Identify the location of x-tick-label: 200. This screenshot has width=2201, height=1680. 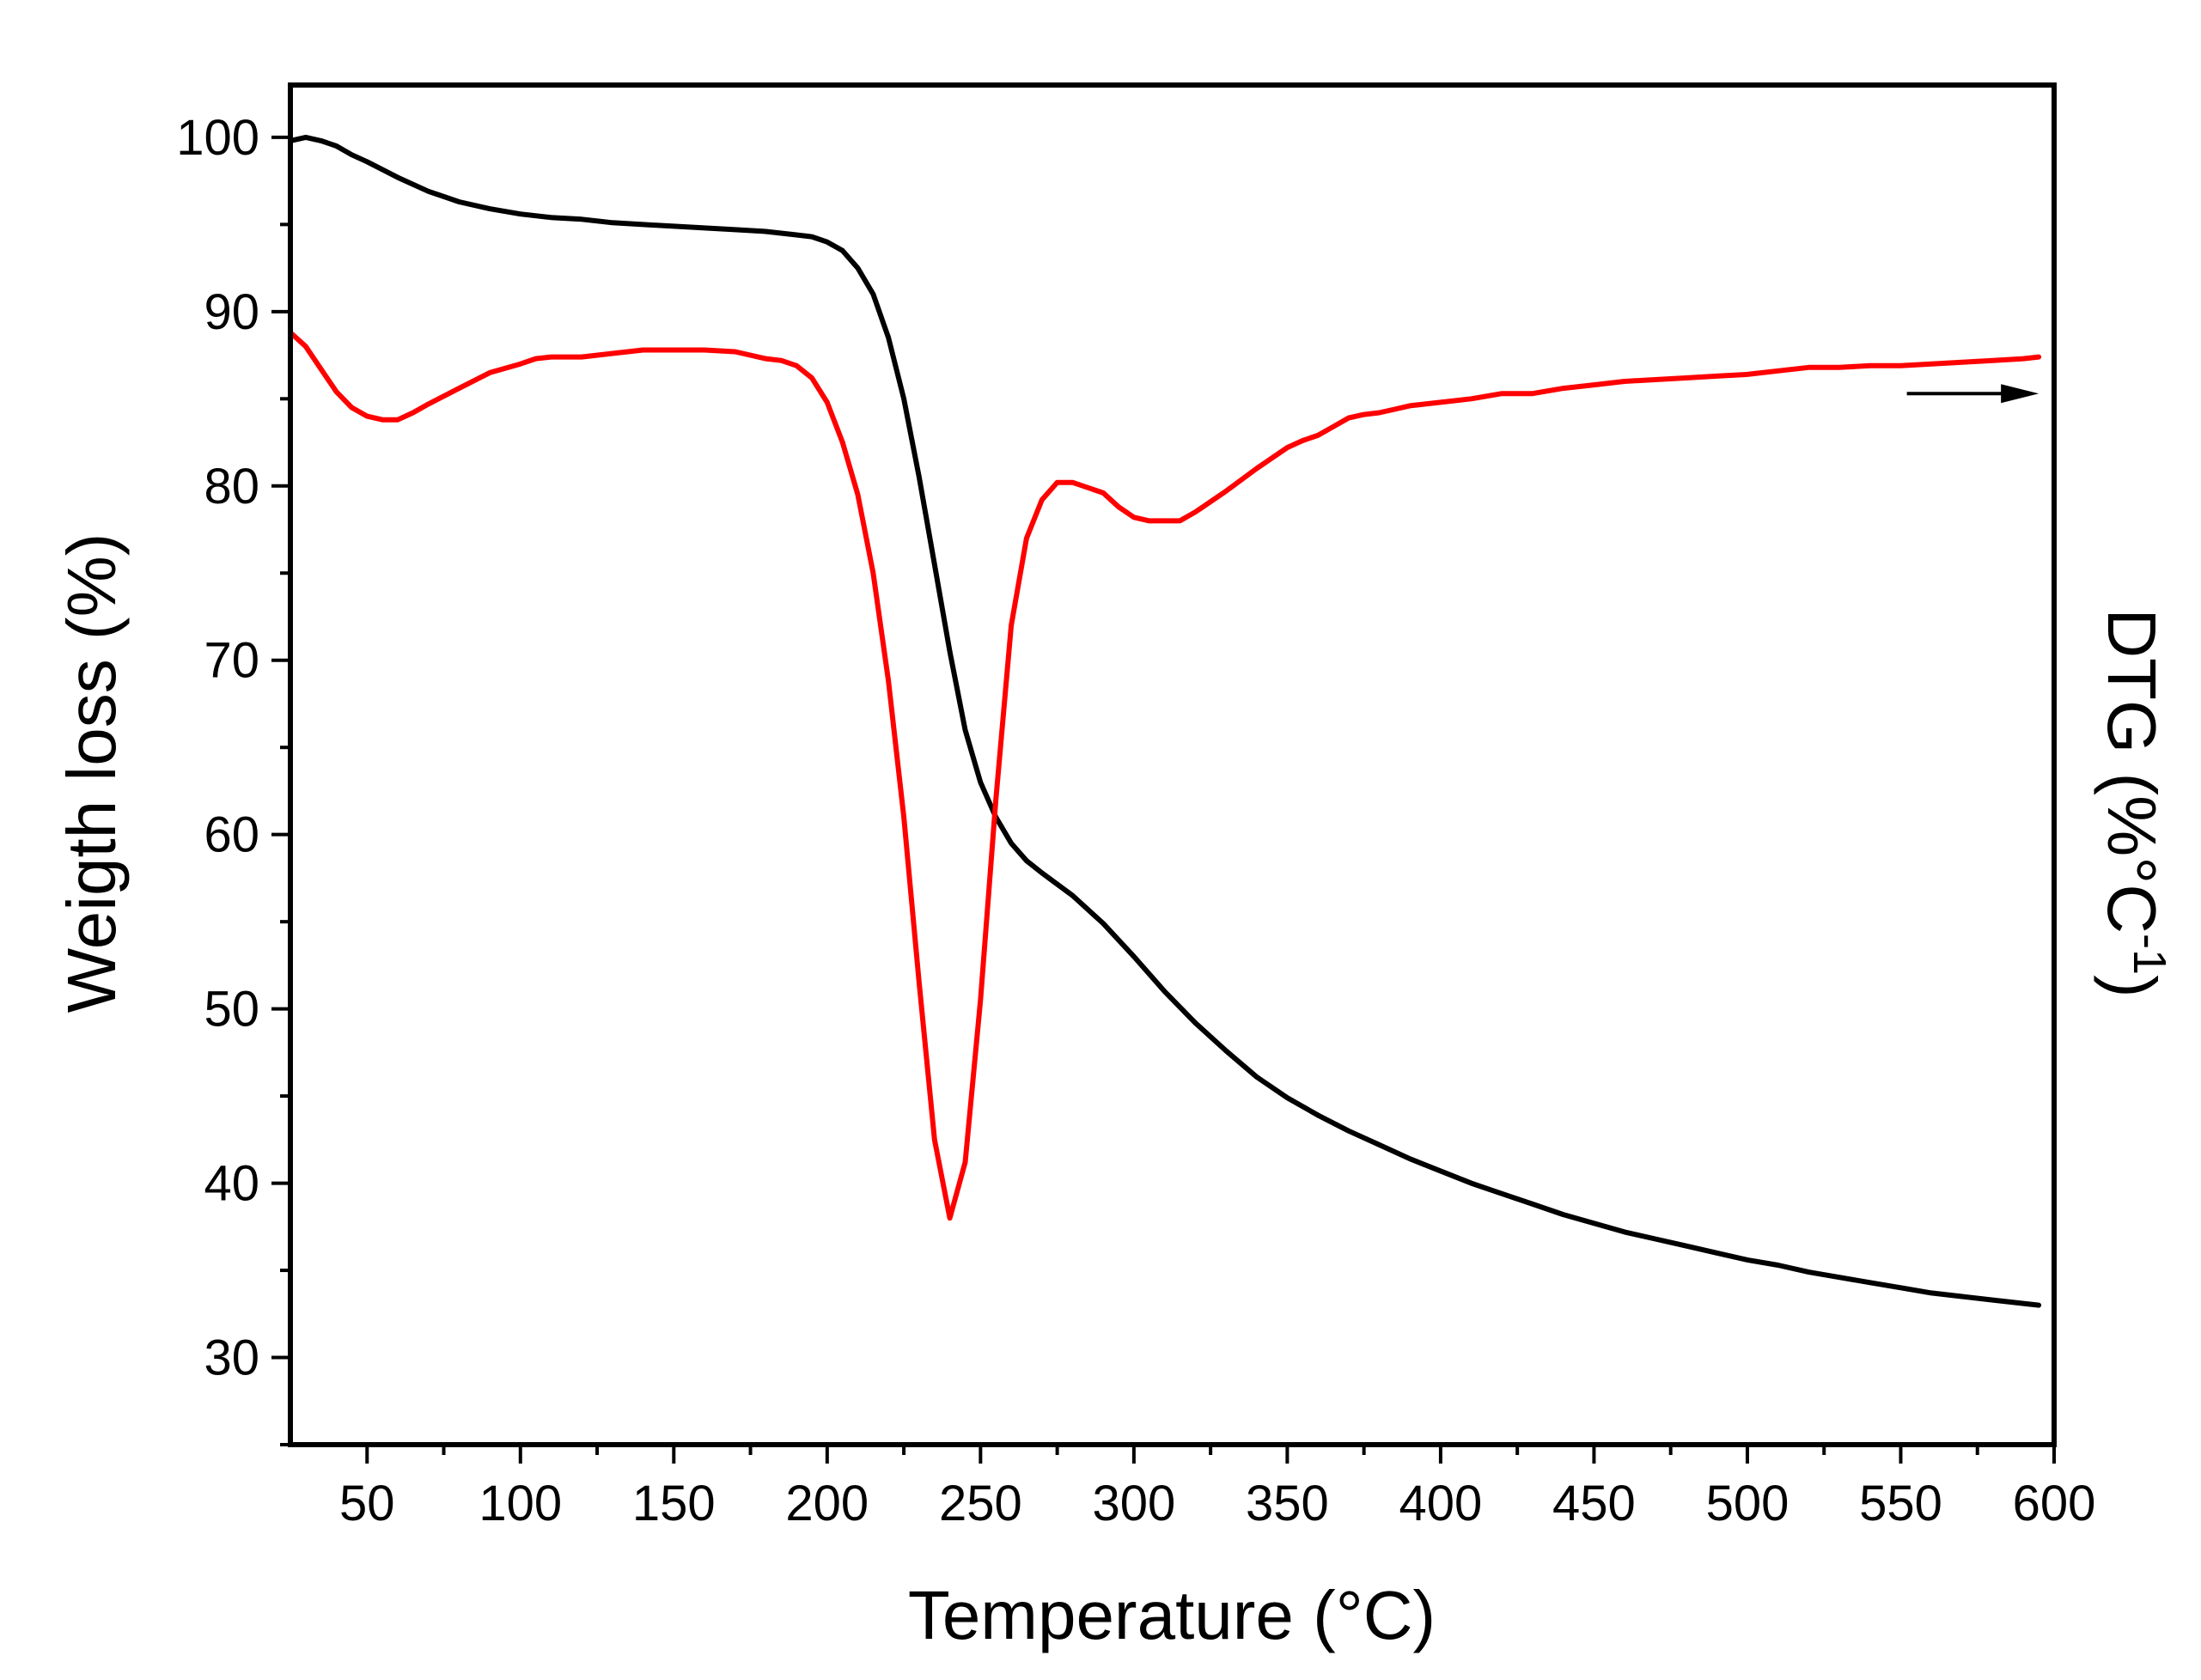
(827, 1504).